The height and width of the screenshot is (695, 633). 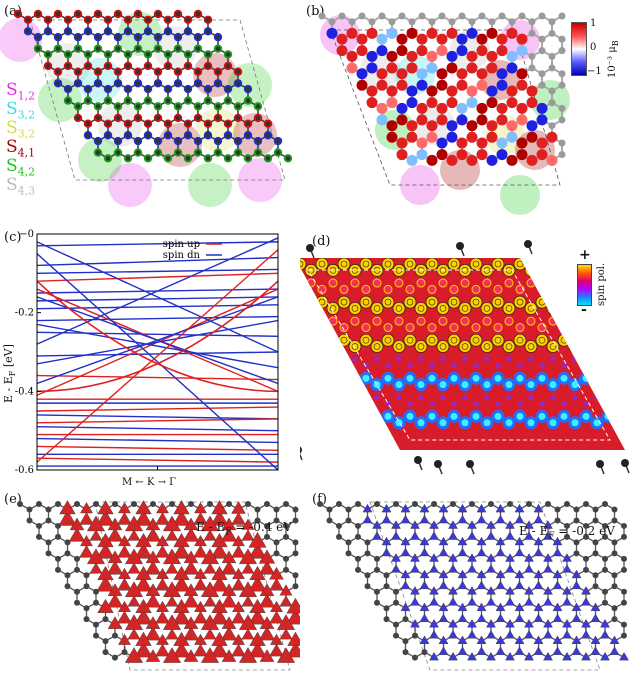 I want to click on bands, so click(x=157, y=353).